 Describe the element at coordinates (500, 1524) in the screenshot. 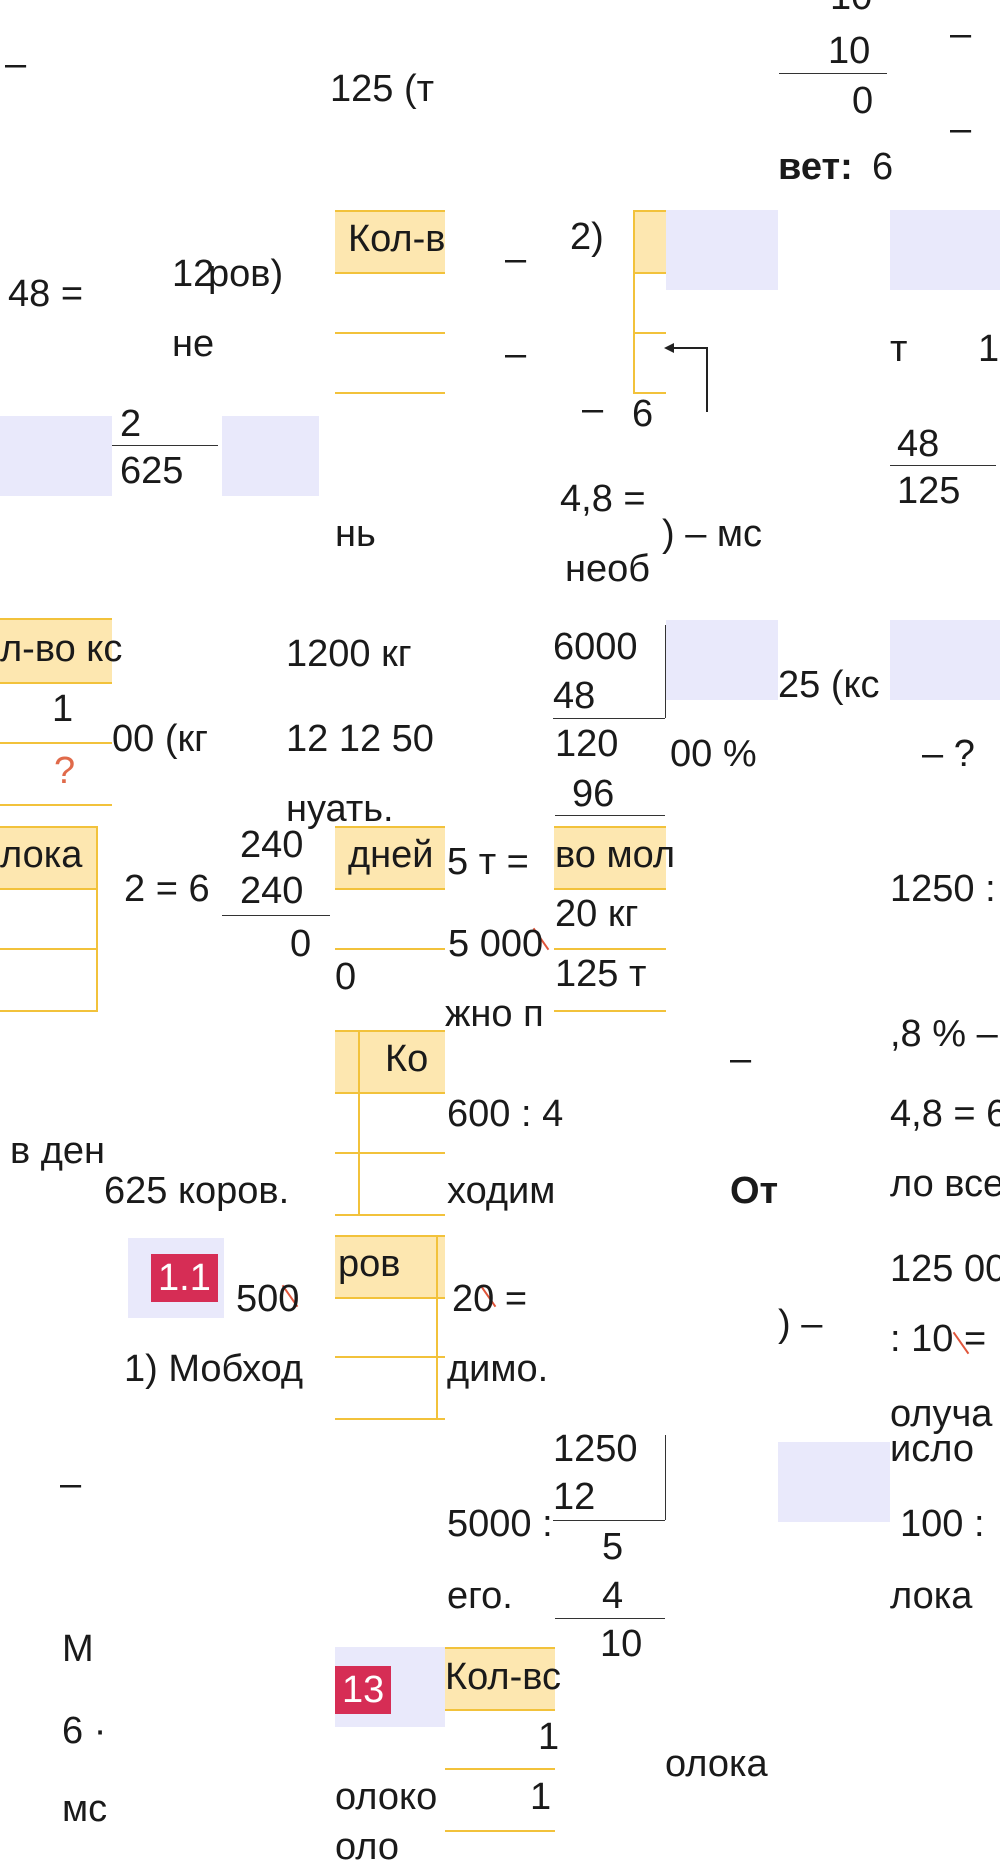

I see `text-fragment: 5000 :` at that location.